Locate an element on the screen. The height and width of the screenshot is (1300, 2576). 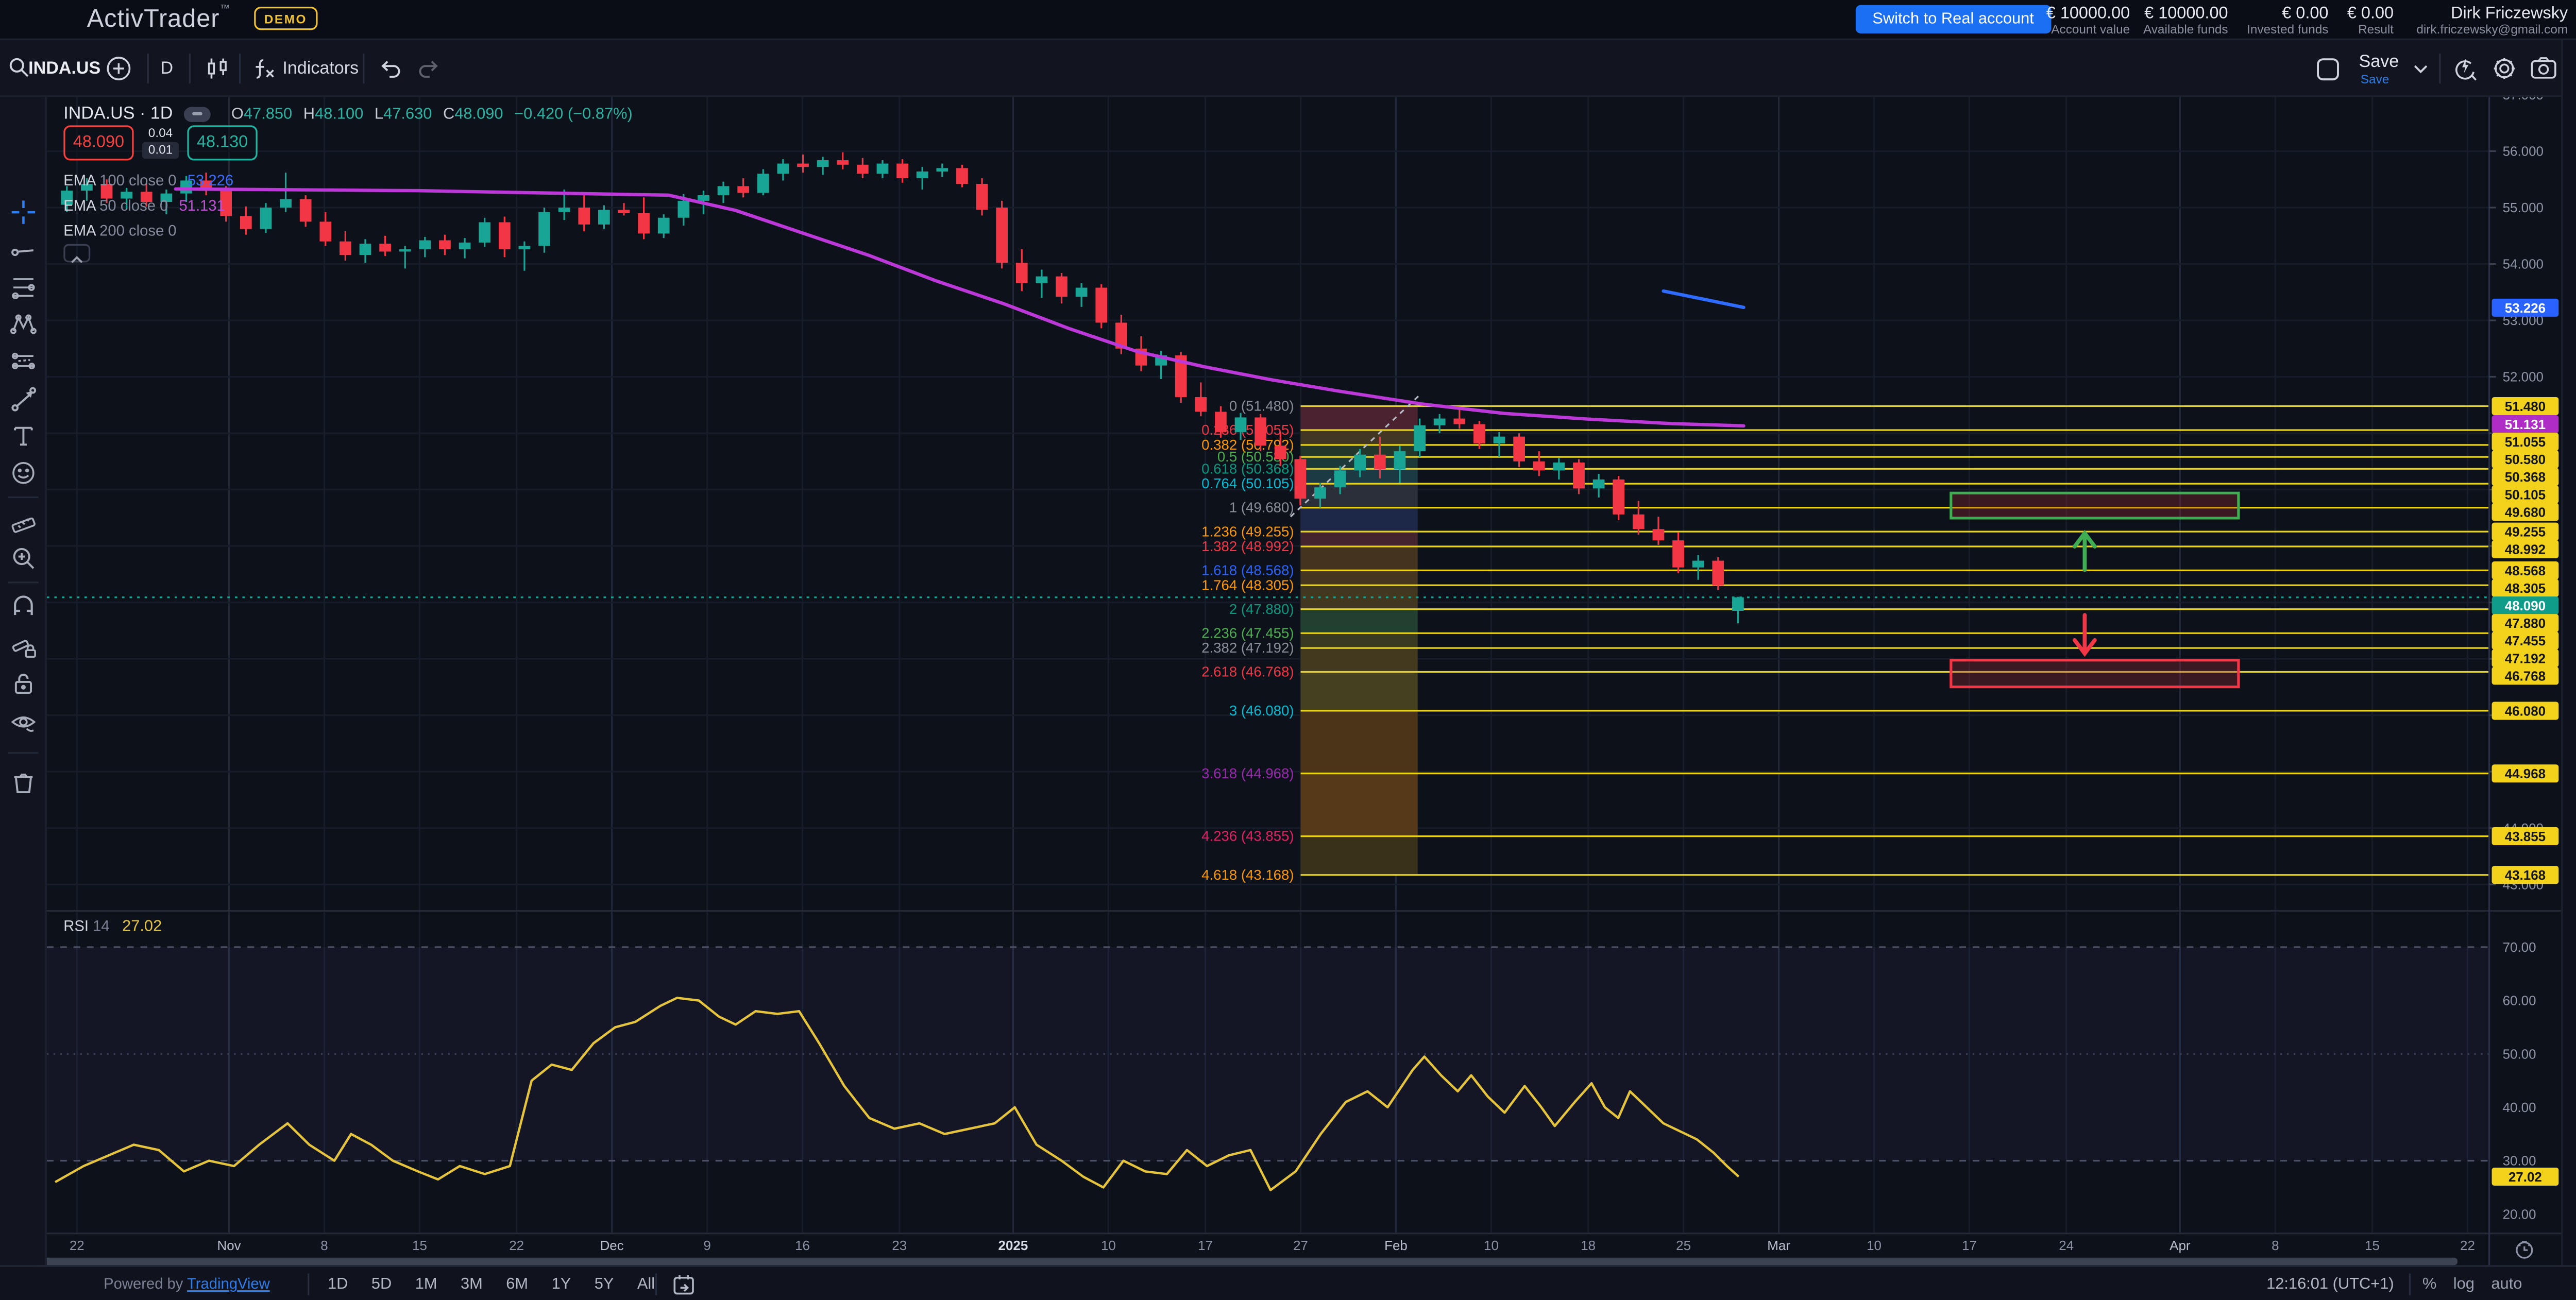
session-clock: 12:16:01 (UTC+1) is located at coordinates (2330, 1284).